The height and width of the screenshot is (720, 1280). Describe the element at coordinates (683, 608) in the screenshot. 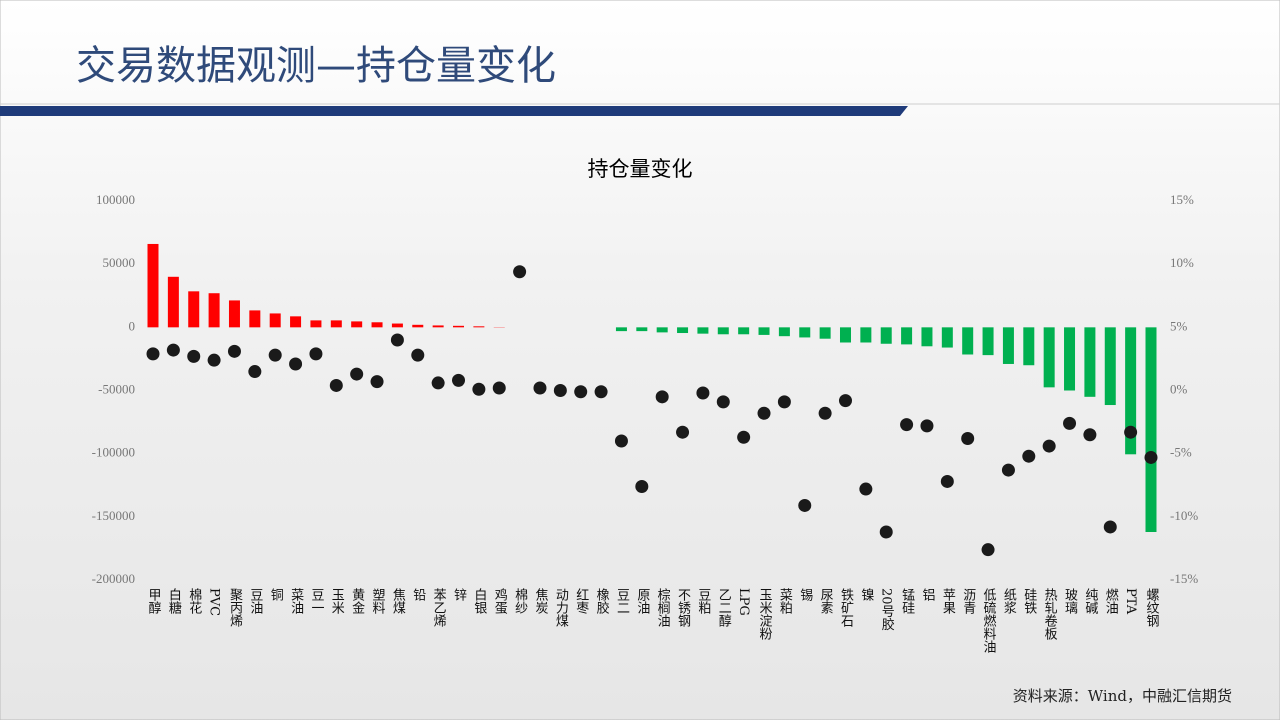

I see `x-tick-label: 不锈钢` at that location.